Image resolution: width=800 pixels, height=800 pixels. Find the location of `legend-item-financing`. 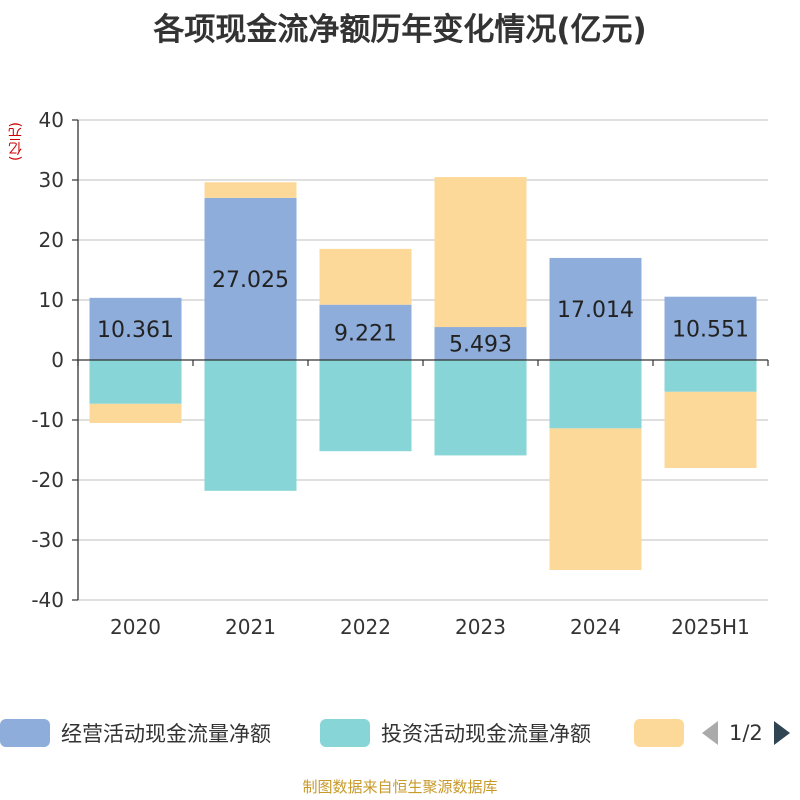

legend-item-financing is located at coordinates (659, 733).